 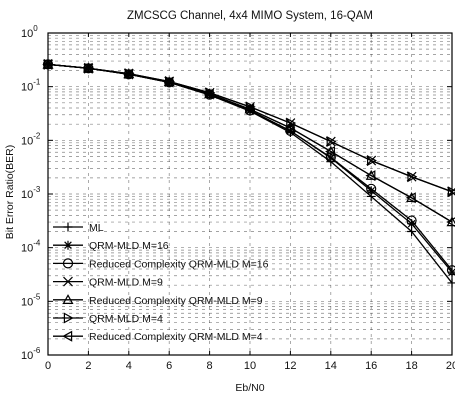 I want to click on data-point-x, so click(x=68, y=281).